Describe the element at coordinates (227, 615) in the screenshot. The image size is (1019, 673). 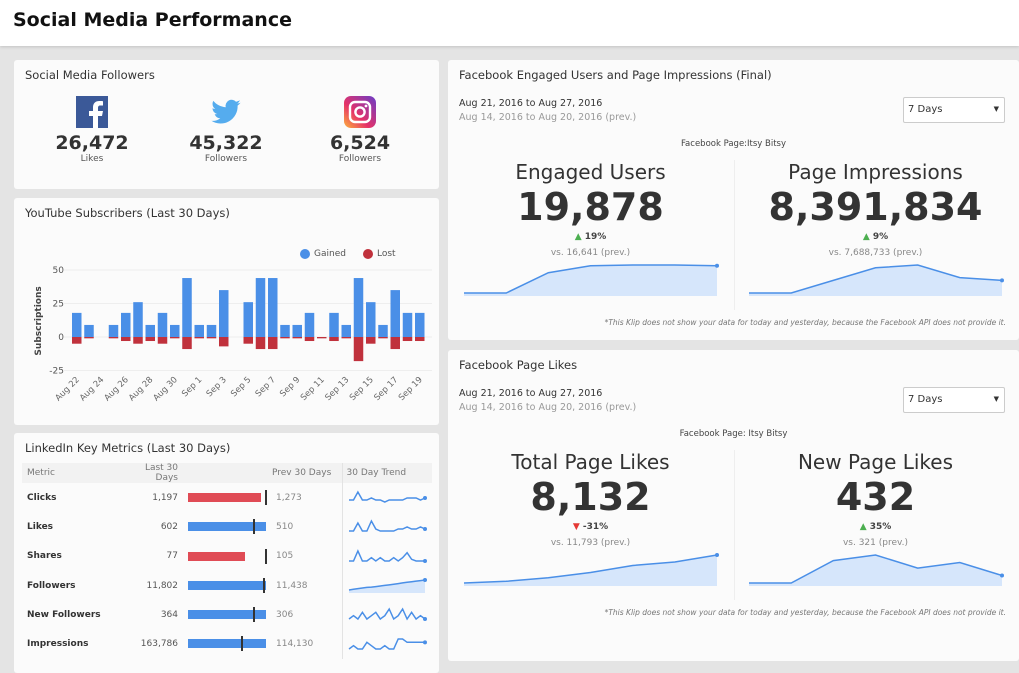
I see `table-row: New Followers 364 306` at that location.